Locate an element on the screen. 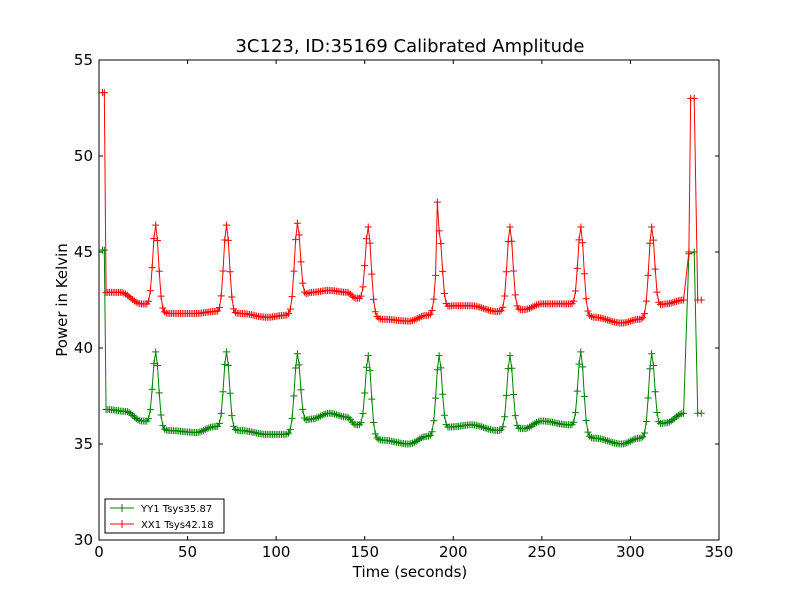  legend-marker-xx1 is located at coordinates (122, 524).